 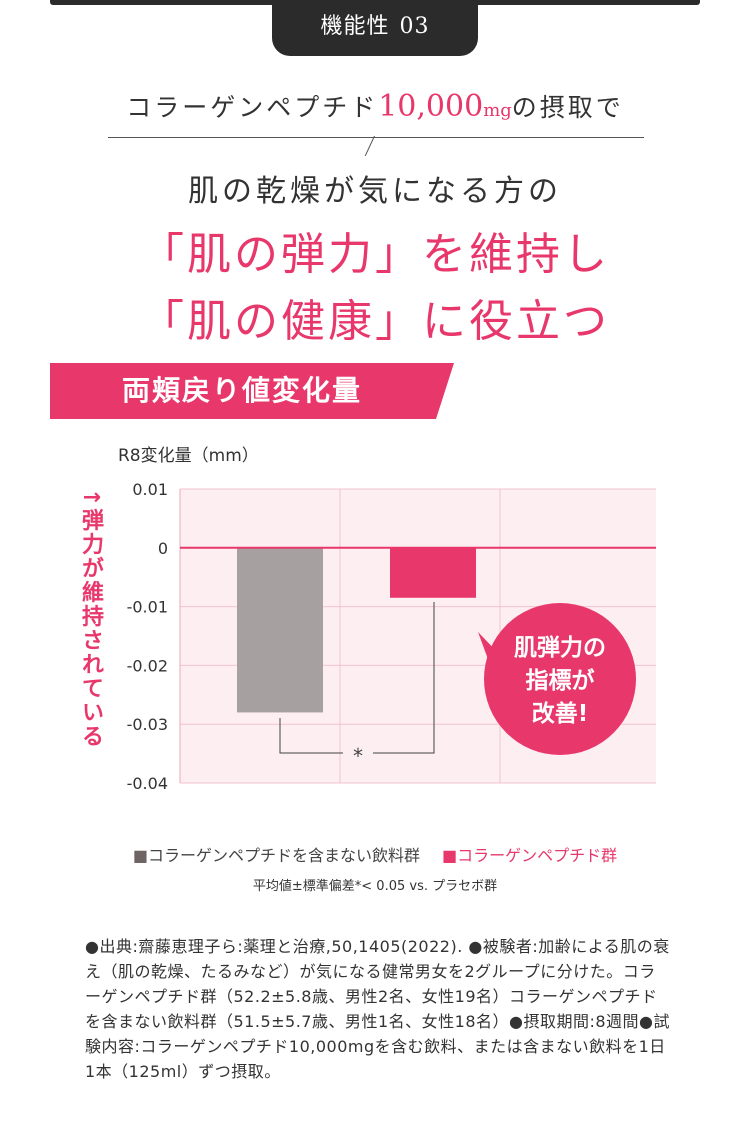 What do you see at coordinates (241, 137) in the screenshot?
I see `headline-underline-left` at bounding box center [241, 137].